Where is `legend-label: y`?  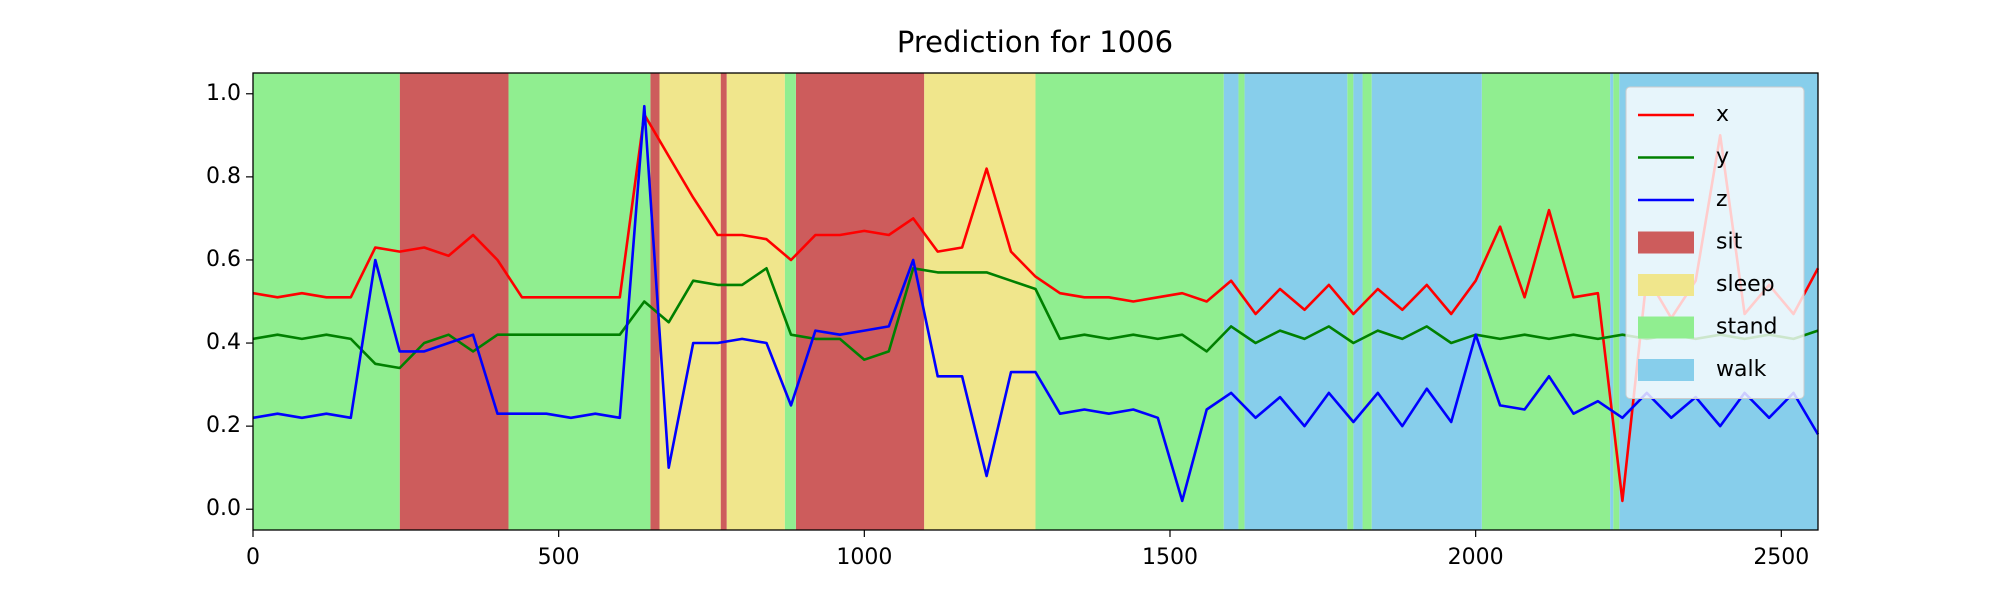
legend-label: y is located at coordinates (1722, 157).